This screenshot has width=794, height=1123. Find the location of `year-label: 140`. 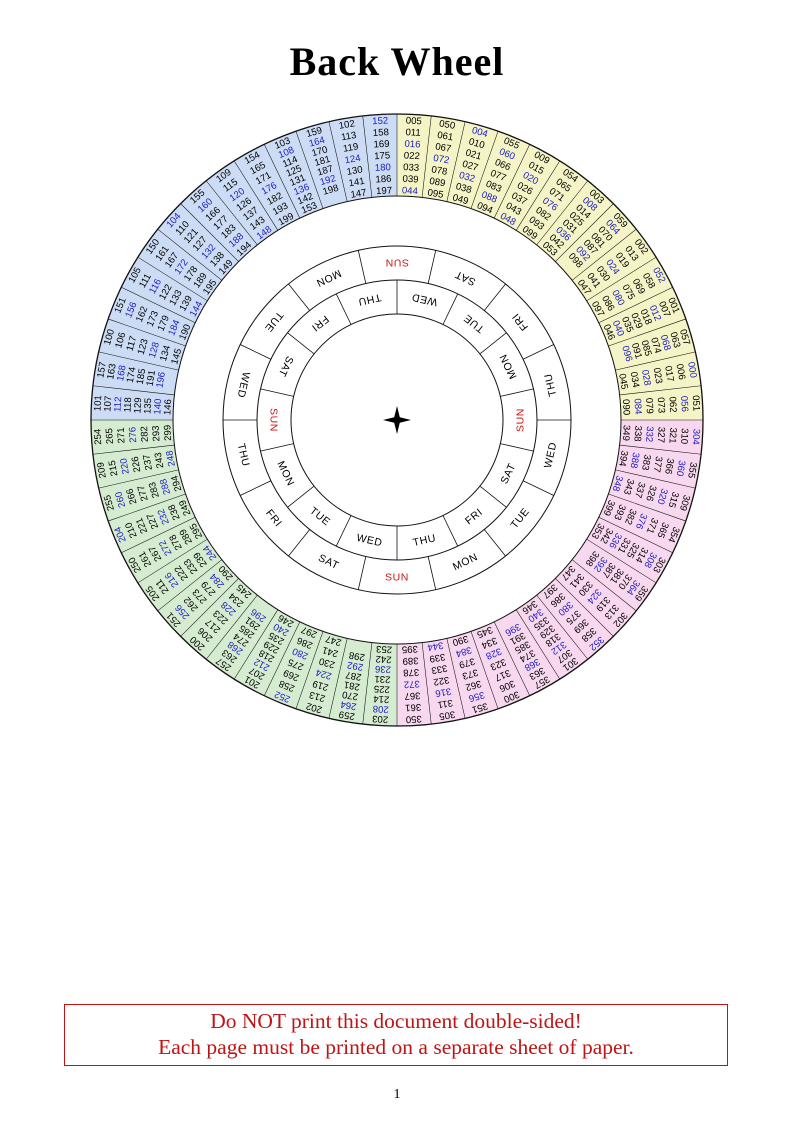

year-label: 140 is located at coordinates (158, 406).